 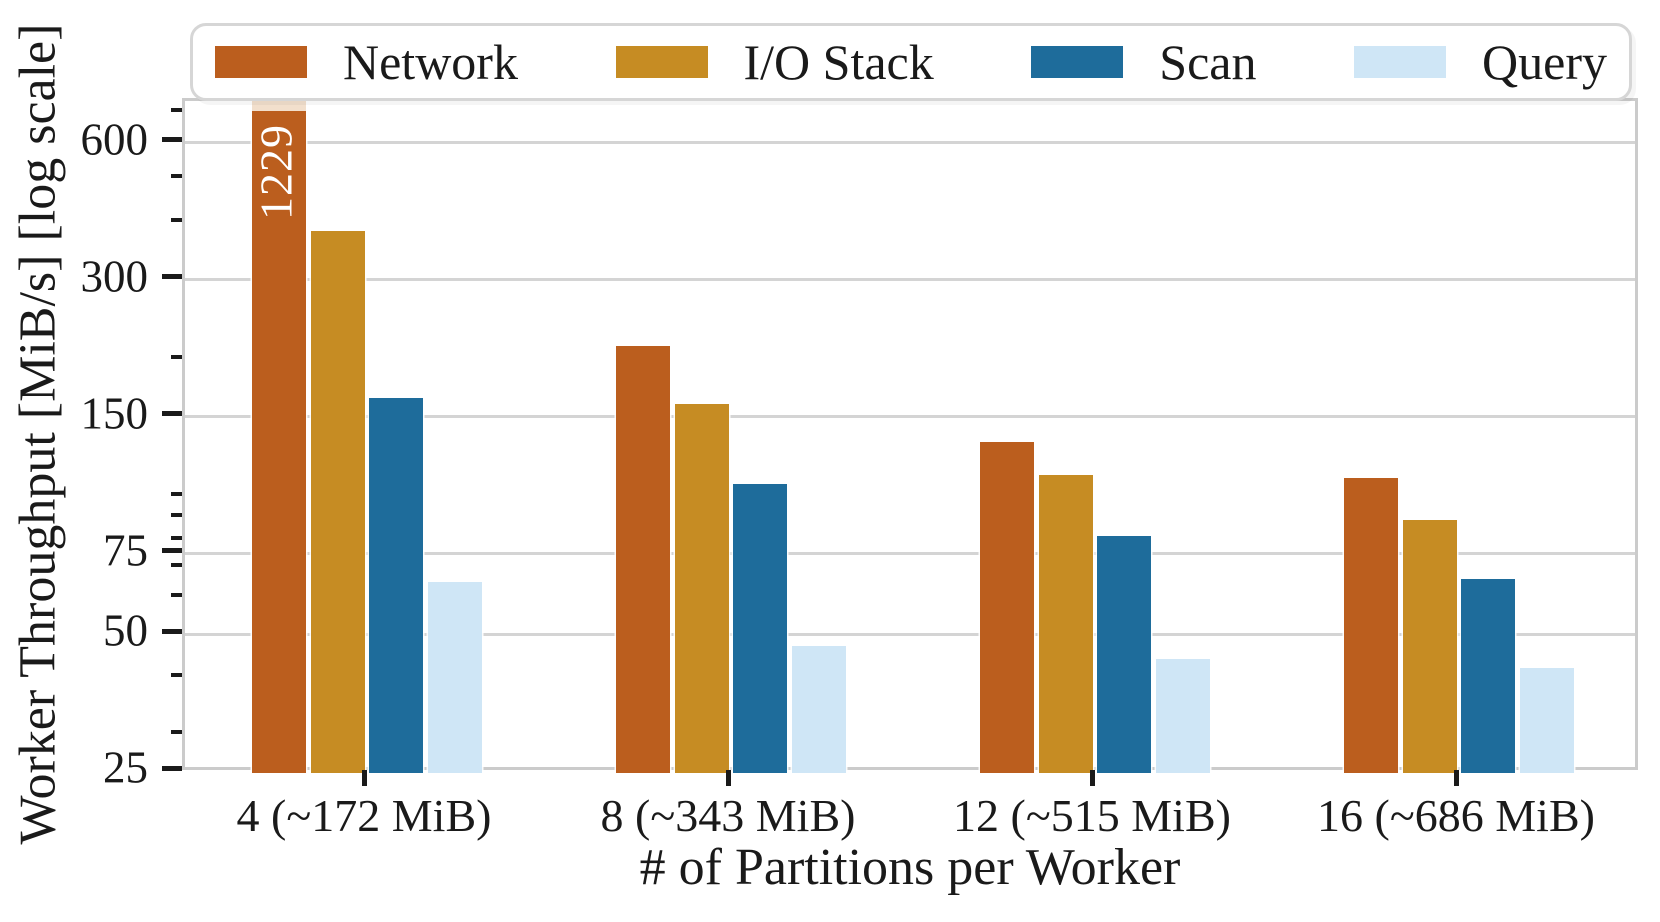 I want to click on x-tick-label-2: 12 (~515 MiB), so click(x=1092, y=815).